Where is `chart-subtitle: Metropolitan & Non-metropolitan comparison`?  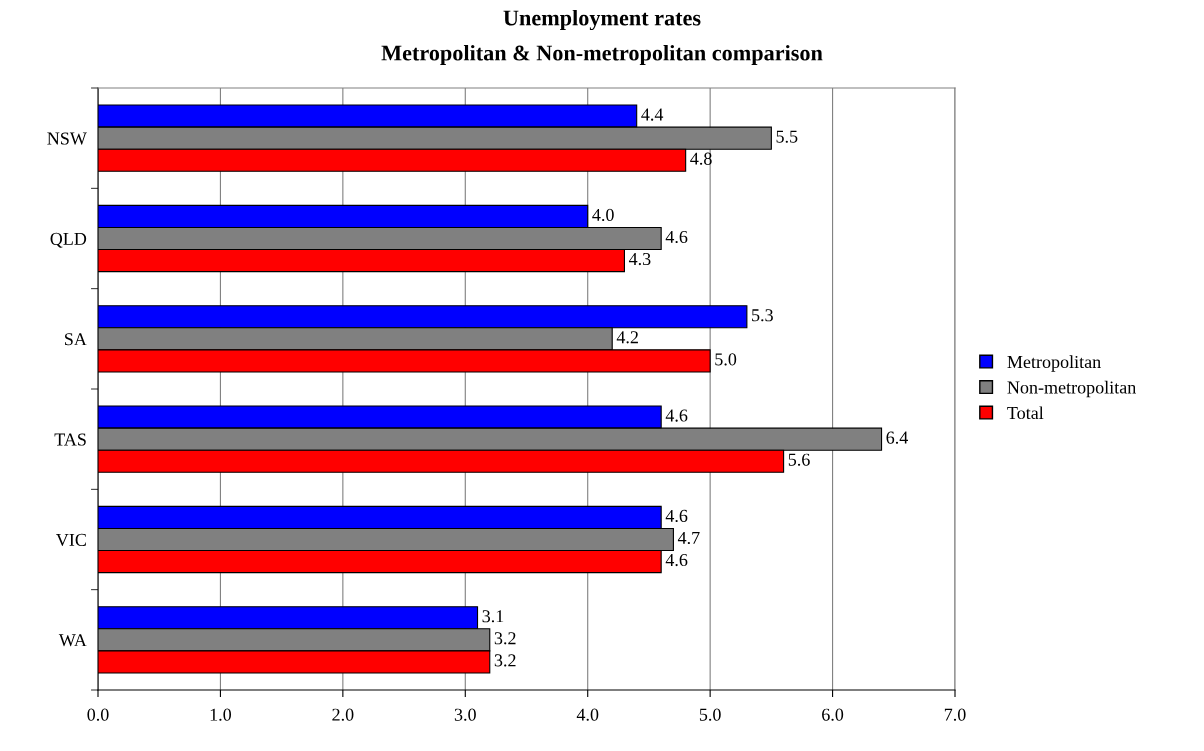
chart-subtitle: Metropolitan & Non-metropolitan comparison is located at coordinates (602, 55).